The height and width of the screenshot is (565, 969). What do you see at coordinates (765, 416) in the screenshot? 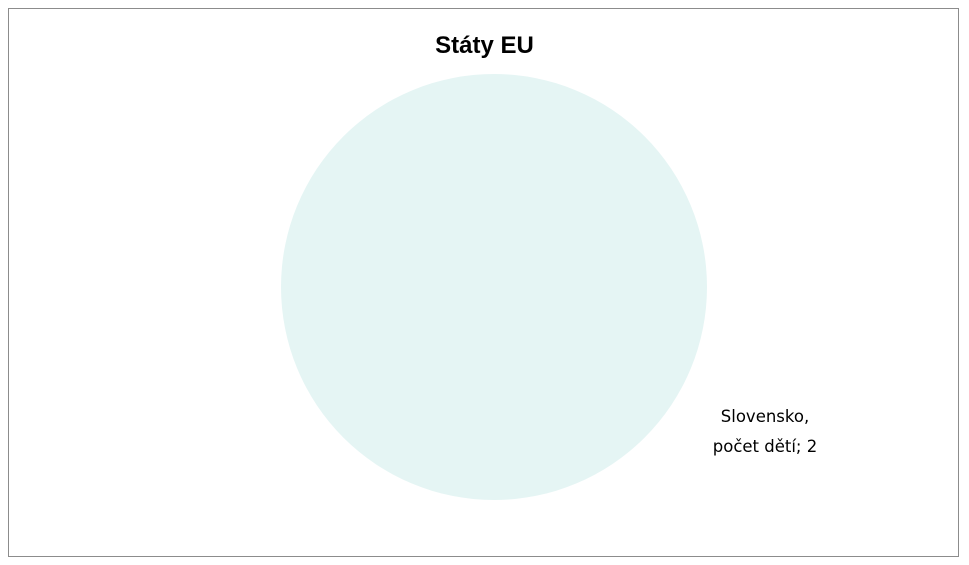
I see `slice-label-line-1: Slovensko,` at bounding box center [765, 416].